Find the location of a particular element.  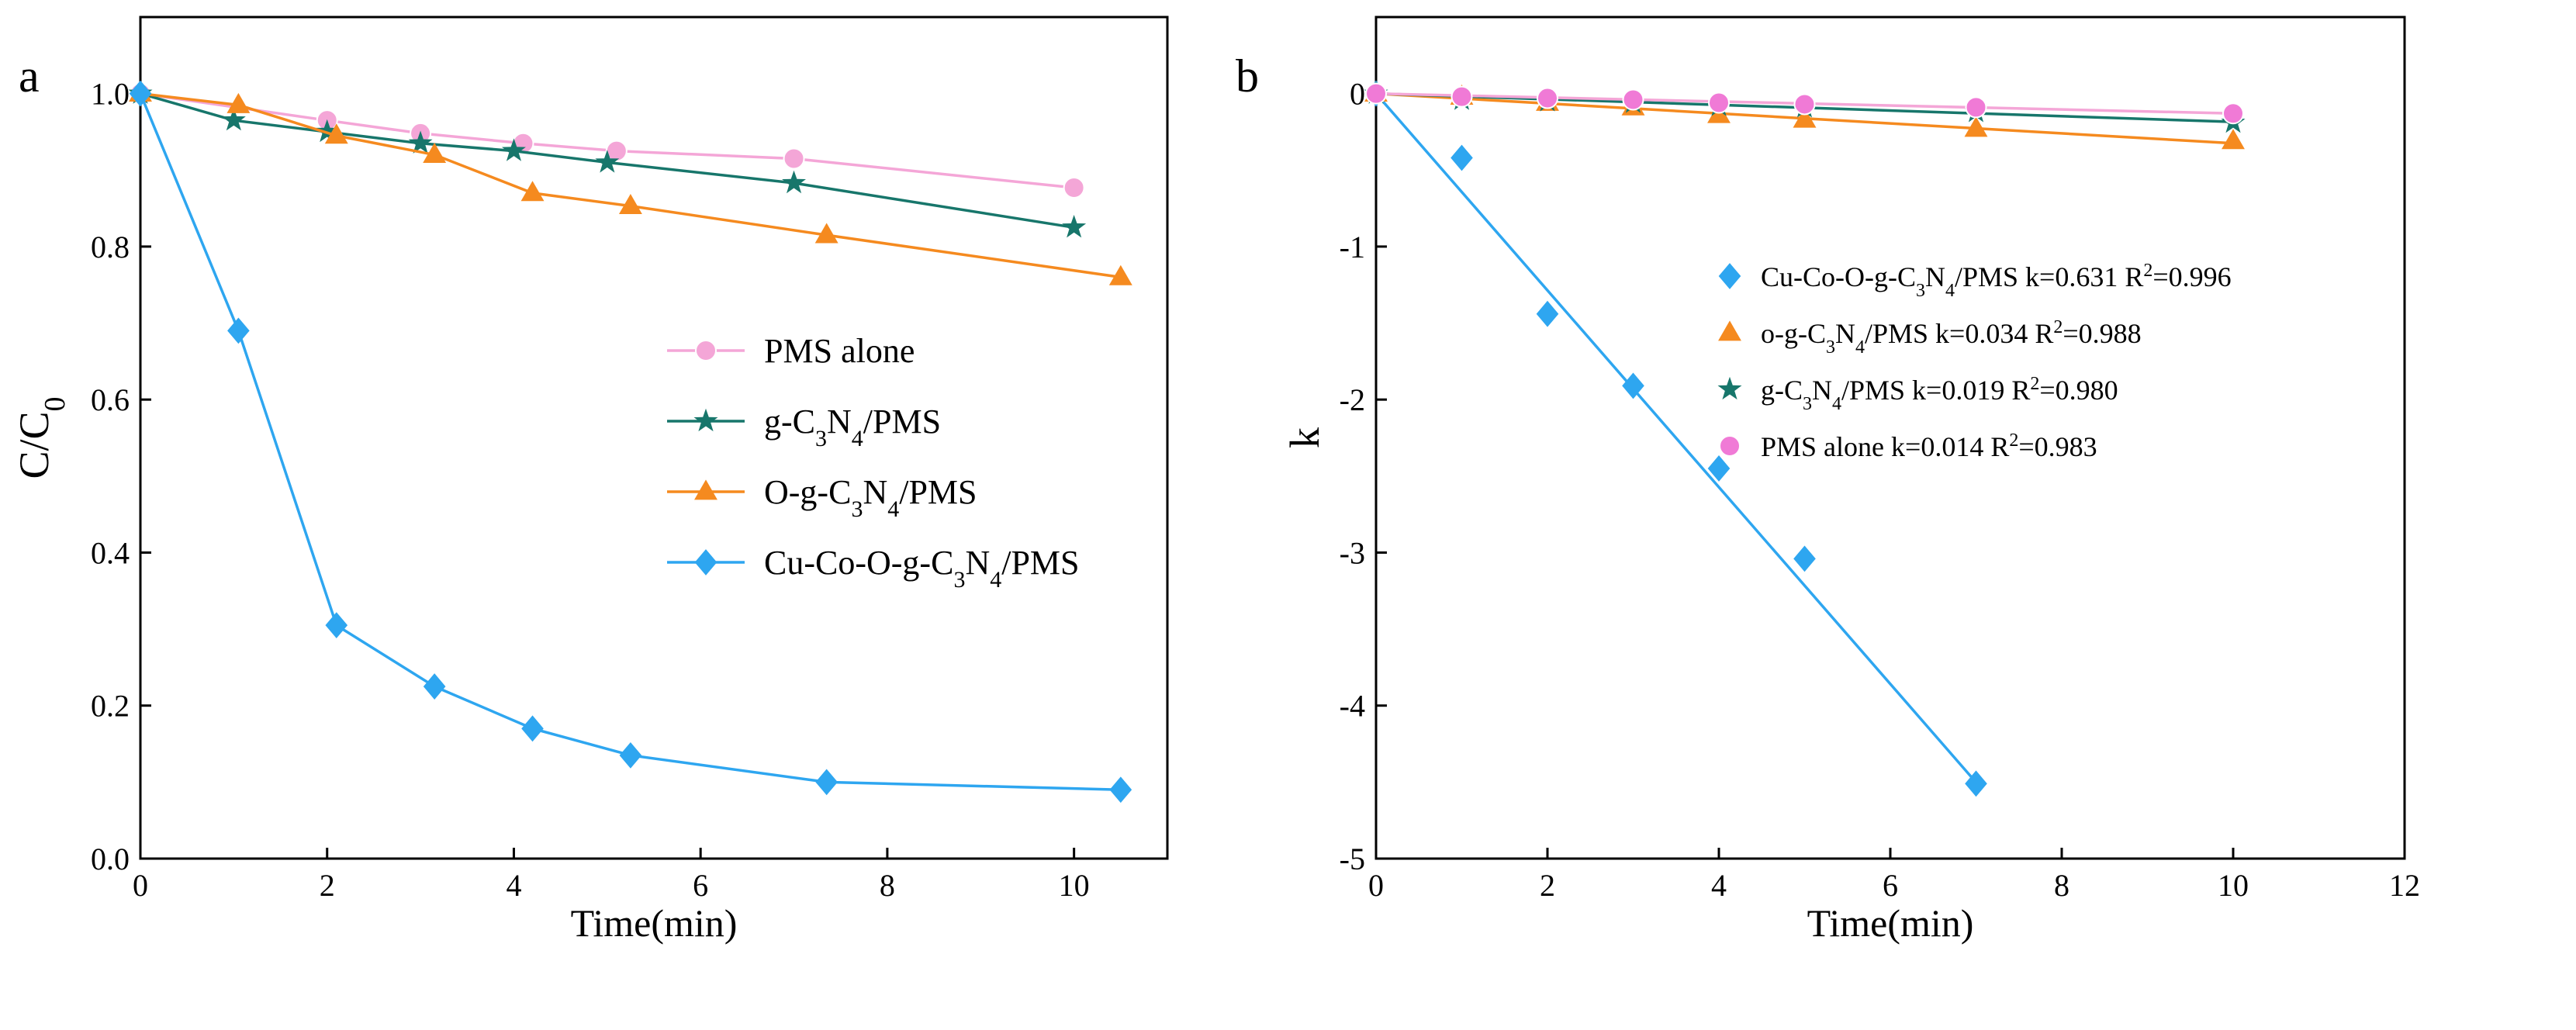

y-tick-label: 1.0 is located at coordinates (110, 94).